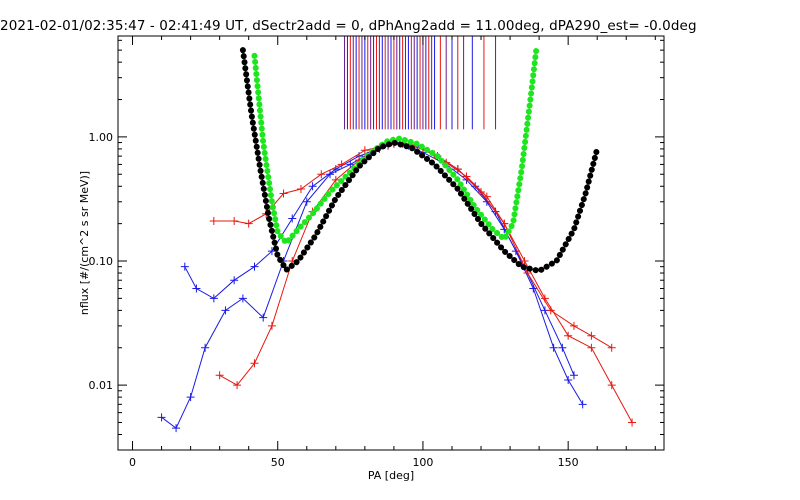  What do you see at coordinates (420, 83) in the screenshot?
I see `pa-marker-lines` at bounding box center [420, 83].